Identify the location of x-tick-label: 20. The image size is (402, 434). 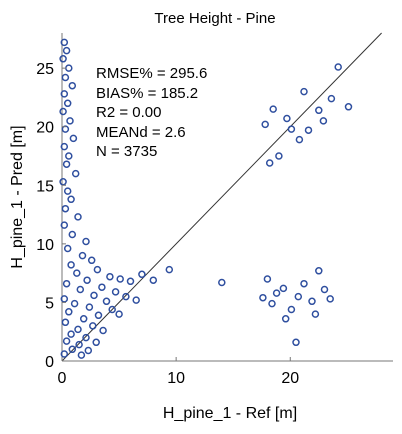
(290, 378).